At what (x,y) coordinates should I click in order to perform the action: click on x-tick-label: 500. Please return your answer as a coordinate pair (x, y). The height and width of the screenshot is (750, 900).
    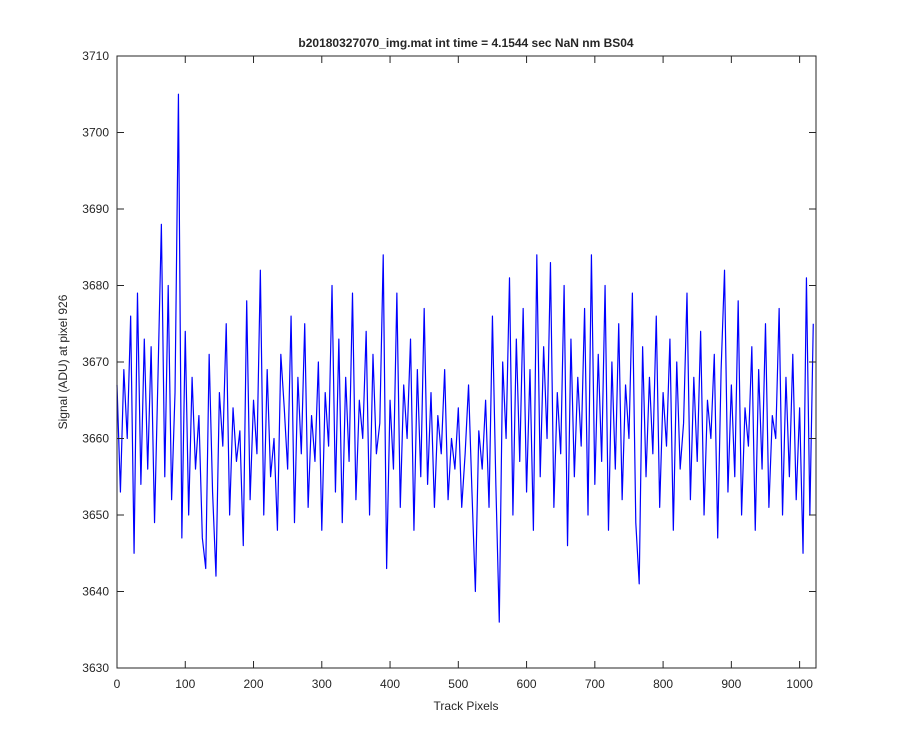
    Looking at the image, I should click on (458, 684).